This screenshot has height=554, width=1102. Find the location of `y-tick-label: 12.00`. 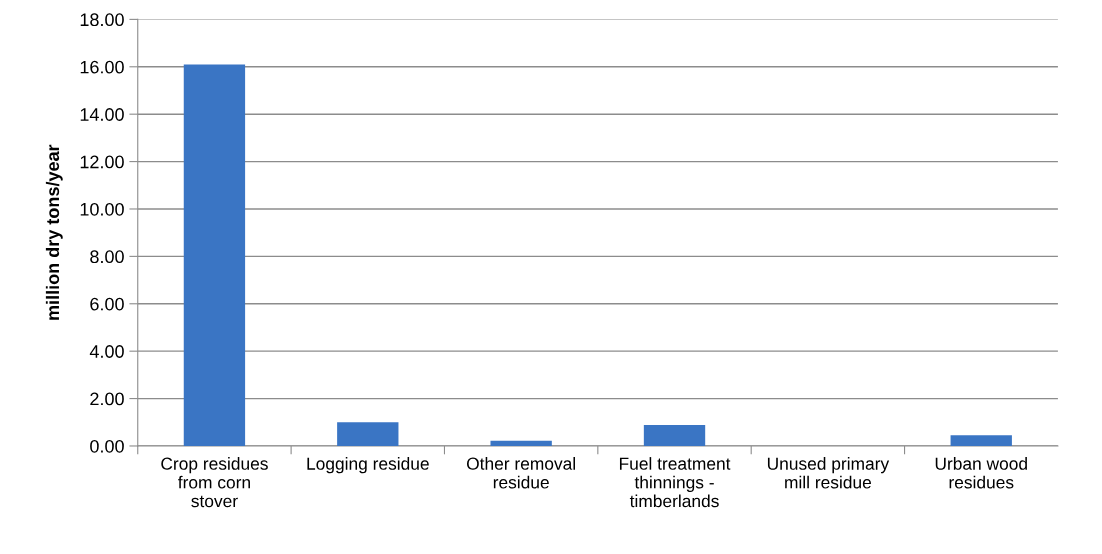

y-tick-label: 12.00 is located at coordinates (102, 162).